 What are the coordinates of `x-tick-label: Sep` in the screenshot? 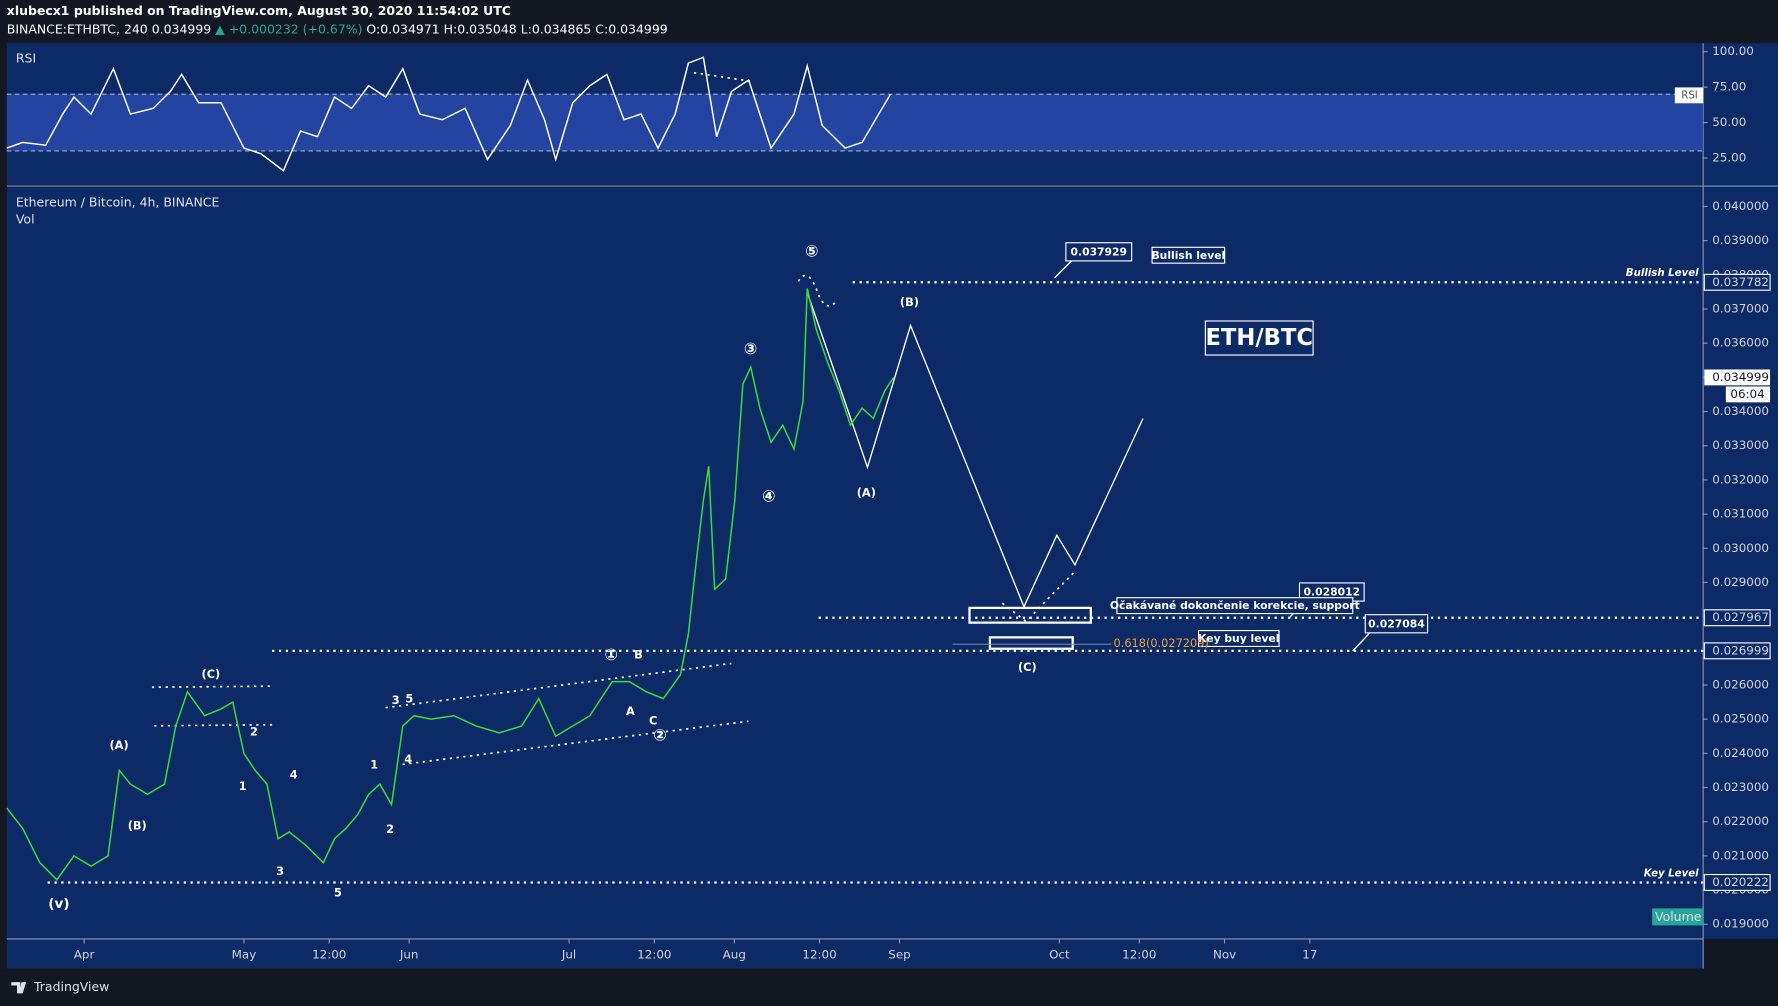 It's located at (899, 954).